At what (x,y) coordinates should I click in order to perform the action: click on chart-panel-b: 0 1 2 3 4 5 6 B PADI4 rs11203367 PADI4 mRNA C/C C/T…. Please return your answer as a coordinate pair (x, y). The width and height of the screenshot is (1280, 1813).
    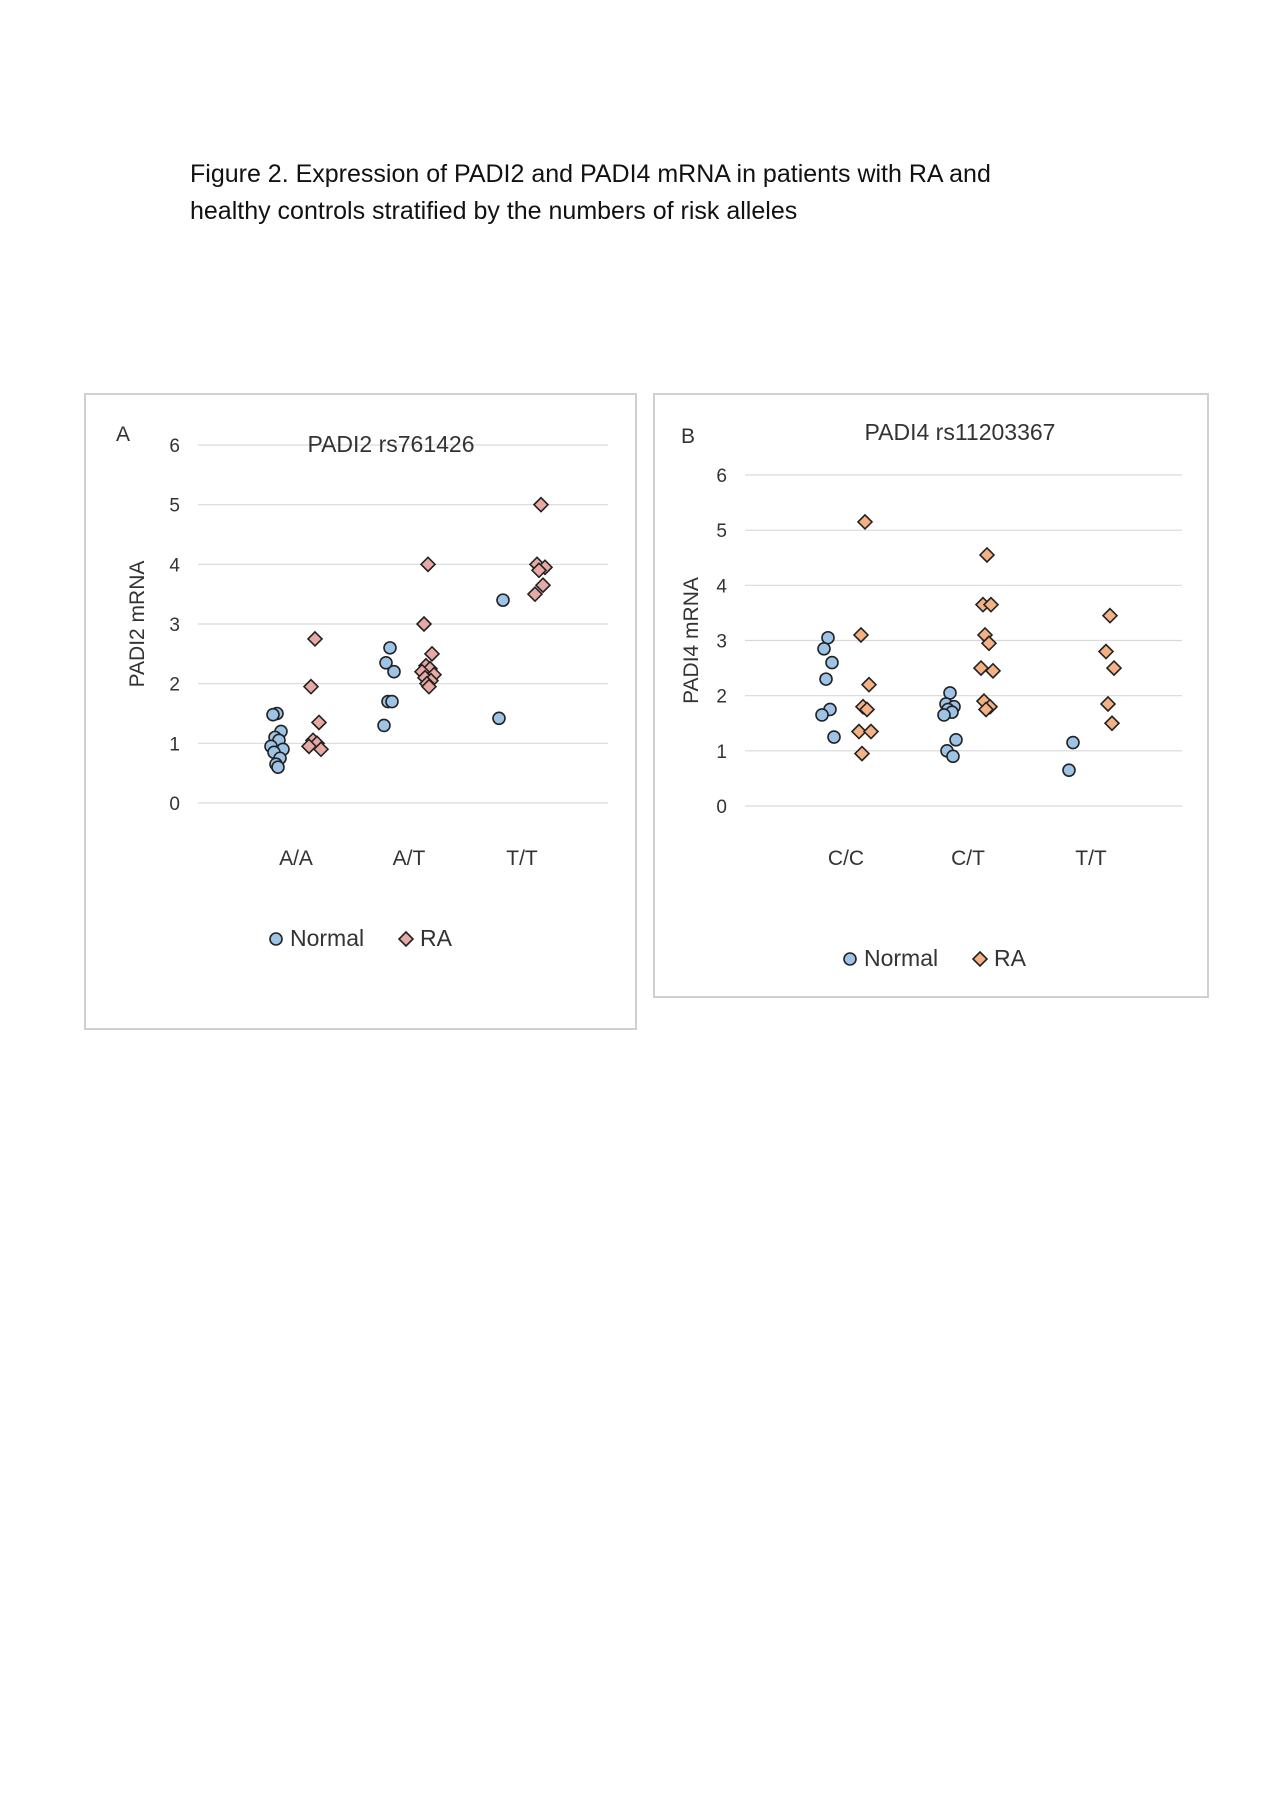
    Looking at the image, I should click on (931, 695).